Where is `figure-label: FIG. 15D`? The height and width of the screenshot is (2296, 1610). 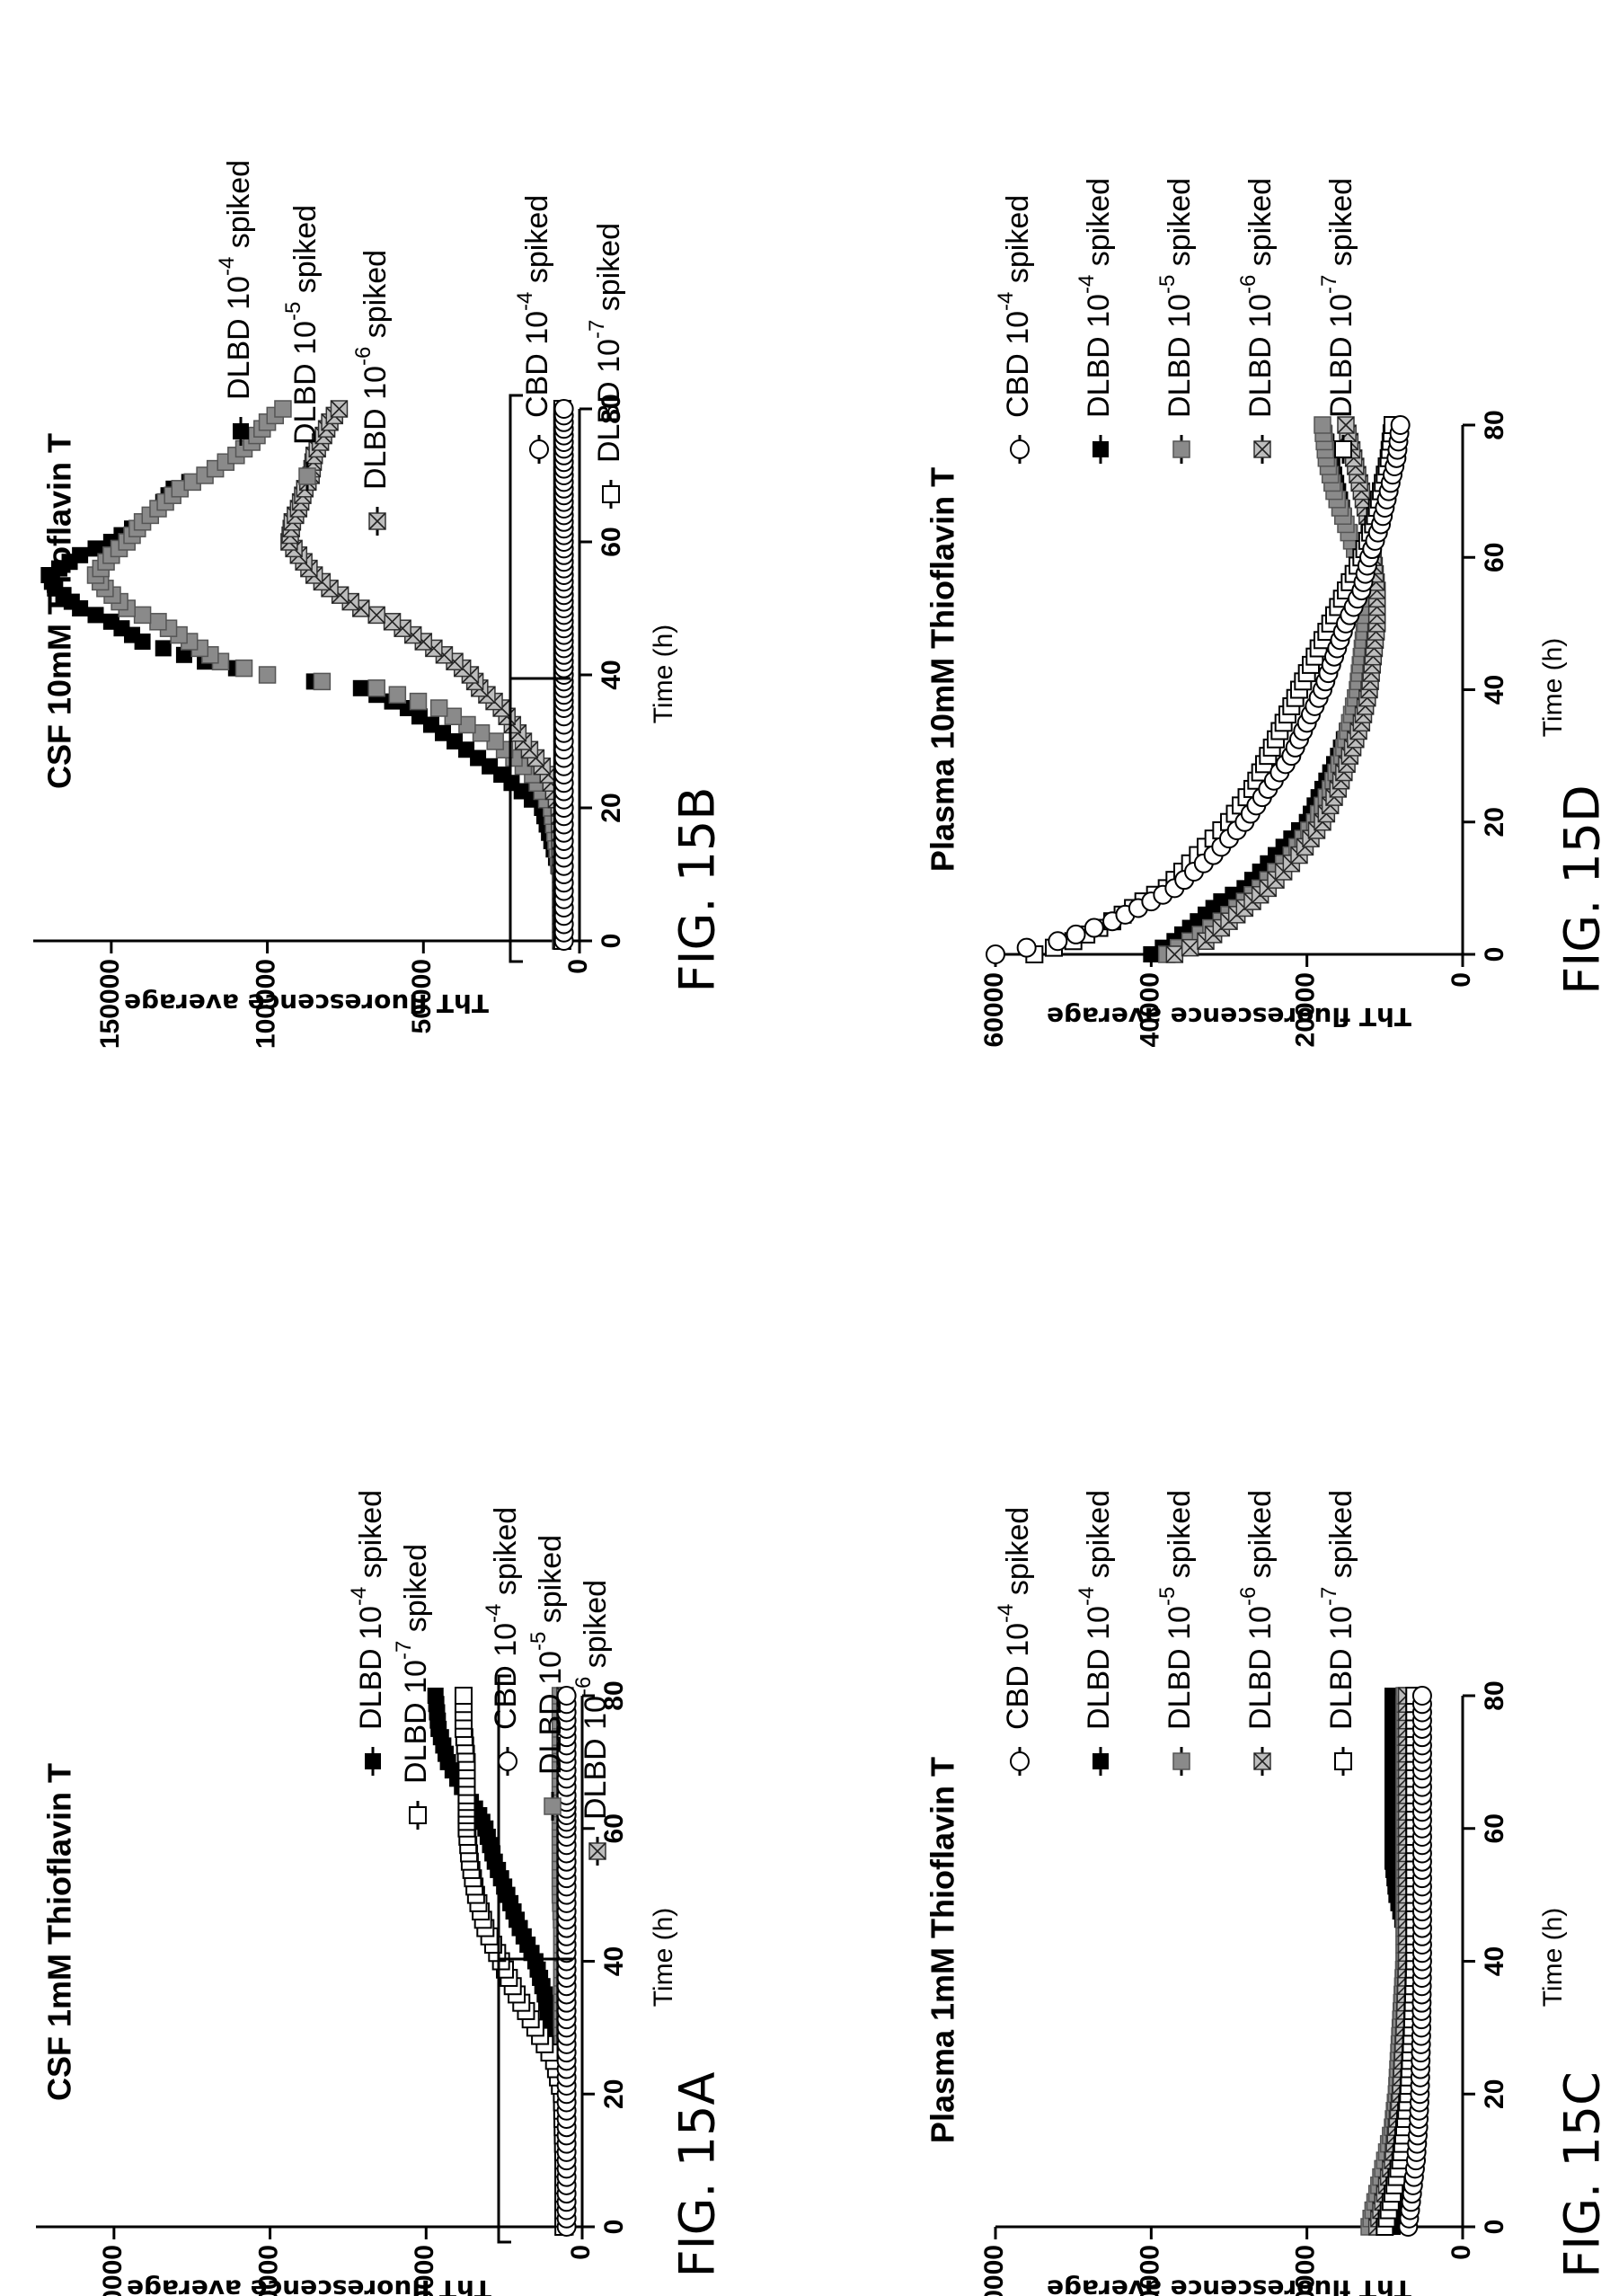 figure-label: FIG. 15D is located at coordinates (1582, 889).